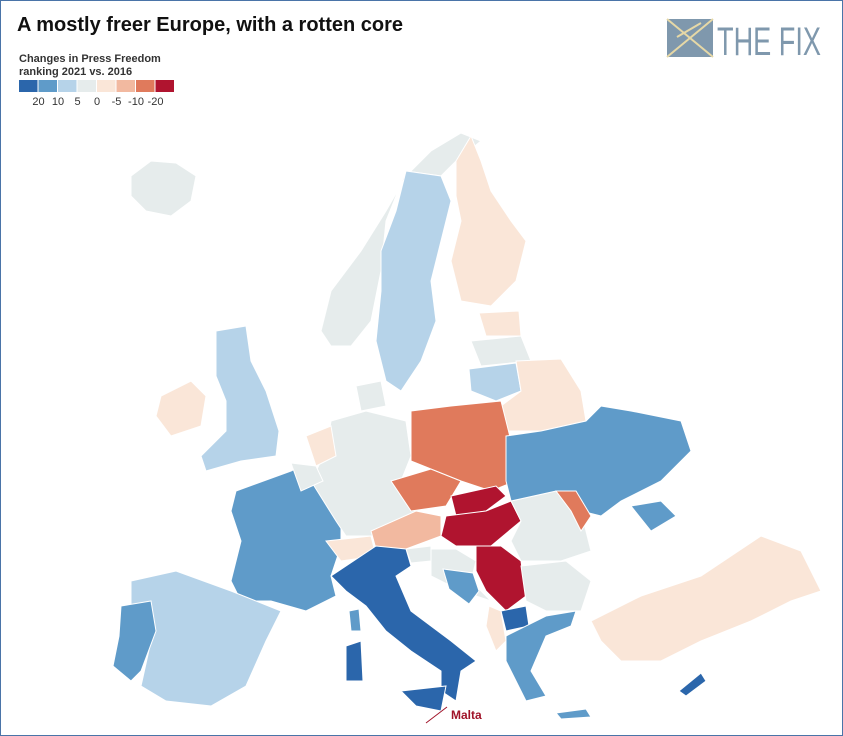  Describe the element at coordinates (136, 102) in the screenshot. I see `legend-label: -10` at that location.